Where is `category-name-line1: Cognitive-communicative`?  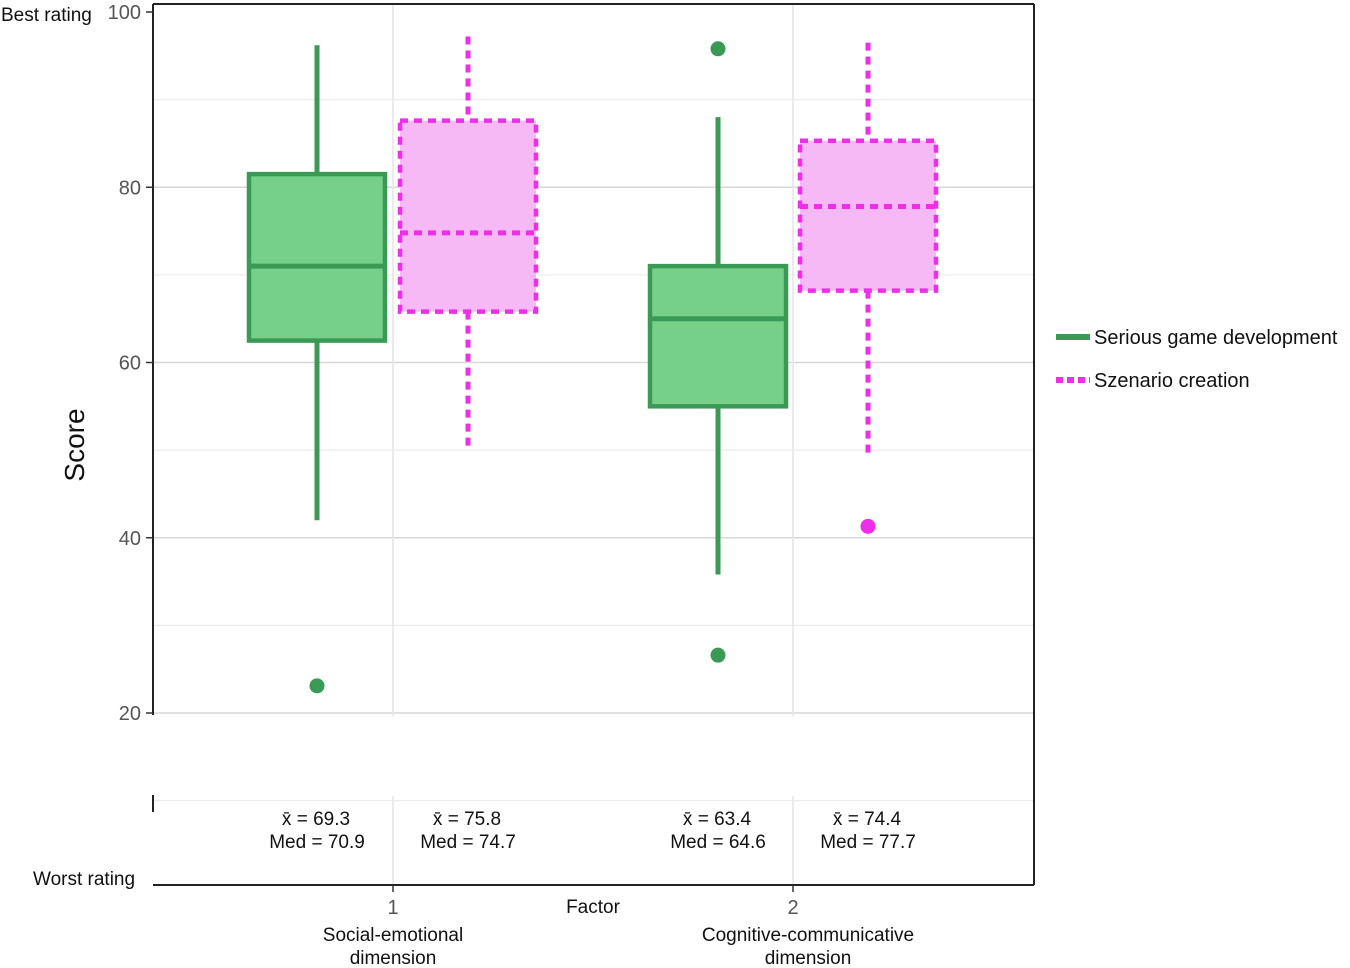 category-name-line1: Cognitive-communicative is located at coordinates (808, 935).